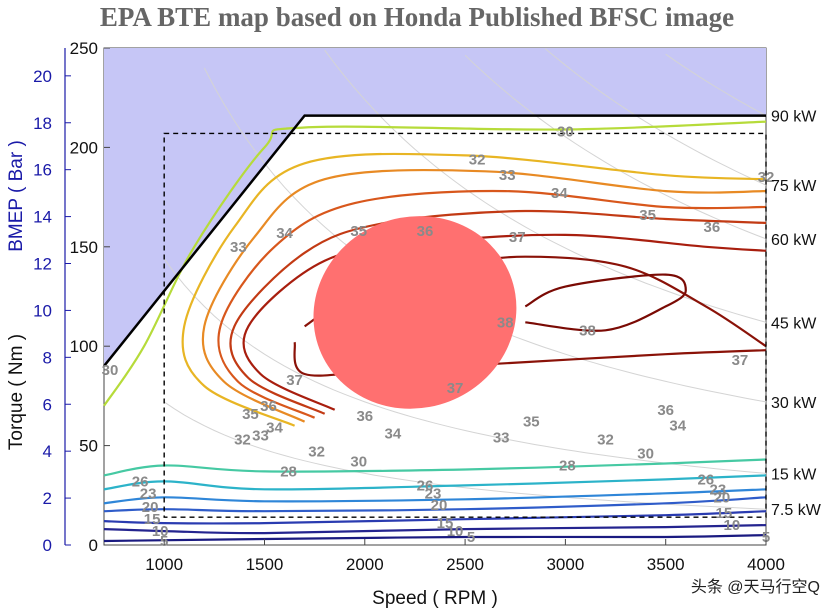  Describe the element at coordinates (265, 564) in the screenshot. I see `x-tick-label: 1500` at that location.